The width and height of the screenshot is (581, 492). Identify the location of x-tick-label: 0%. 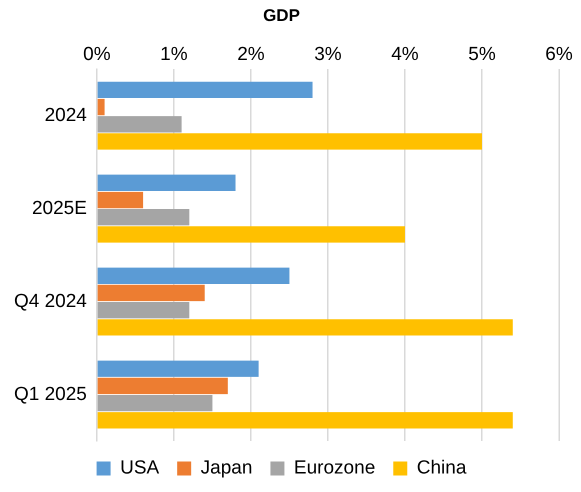
(97, 55).